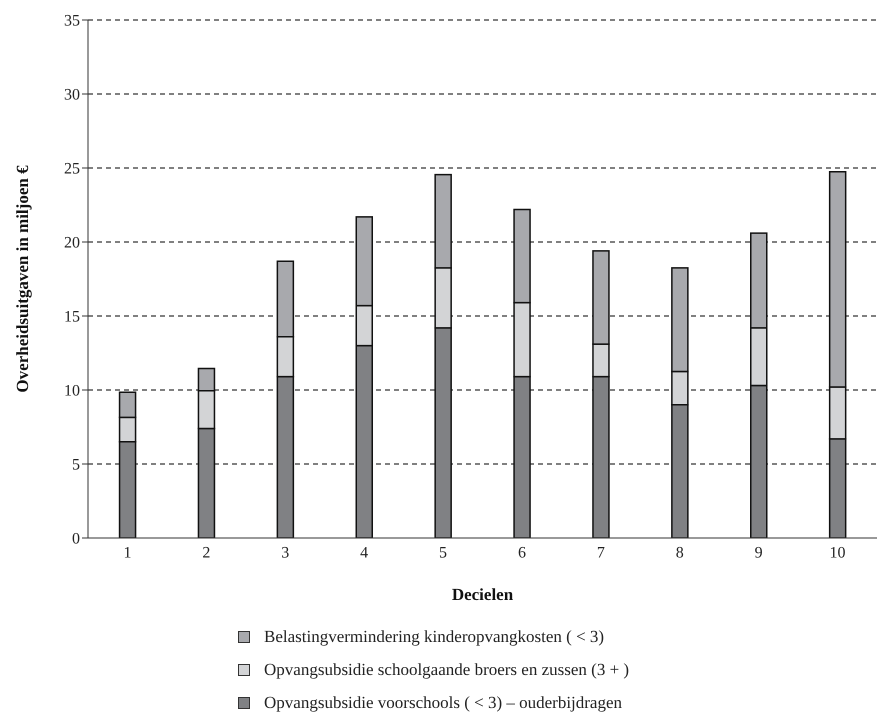 This screenshot has width=889, height=727. Describe the element at coordinates (447, 670) in the screenshot. I see `legend-label: Opvangsubsidie schoolgaande broers en zussen (3 + )` at that location.